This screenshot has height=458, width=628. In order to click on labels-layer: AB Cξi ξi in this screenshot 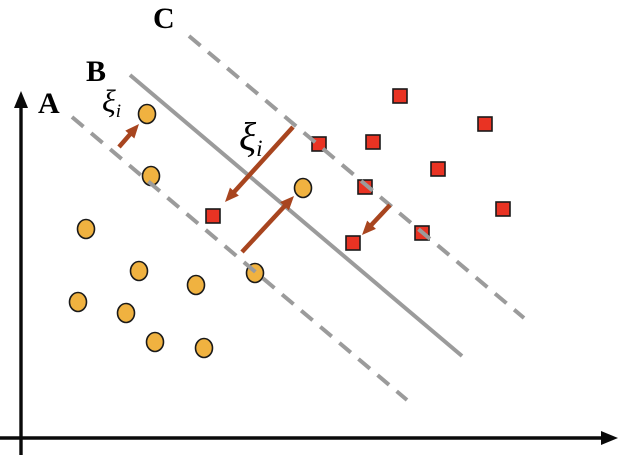, I will do `click(150, 81)`.